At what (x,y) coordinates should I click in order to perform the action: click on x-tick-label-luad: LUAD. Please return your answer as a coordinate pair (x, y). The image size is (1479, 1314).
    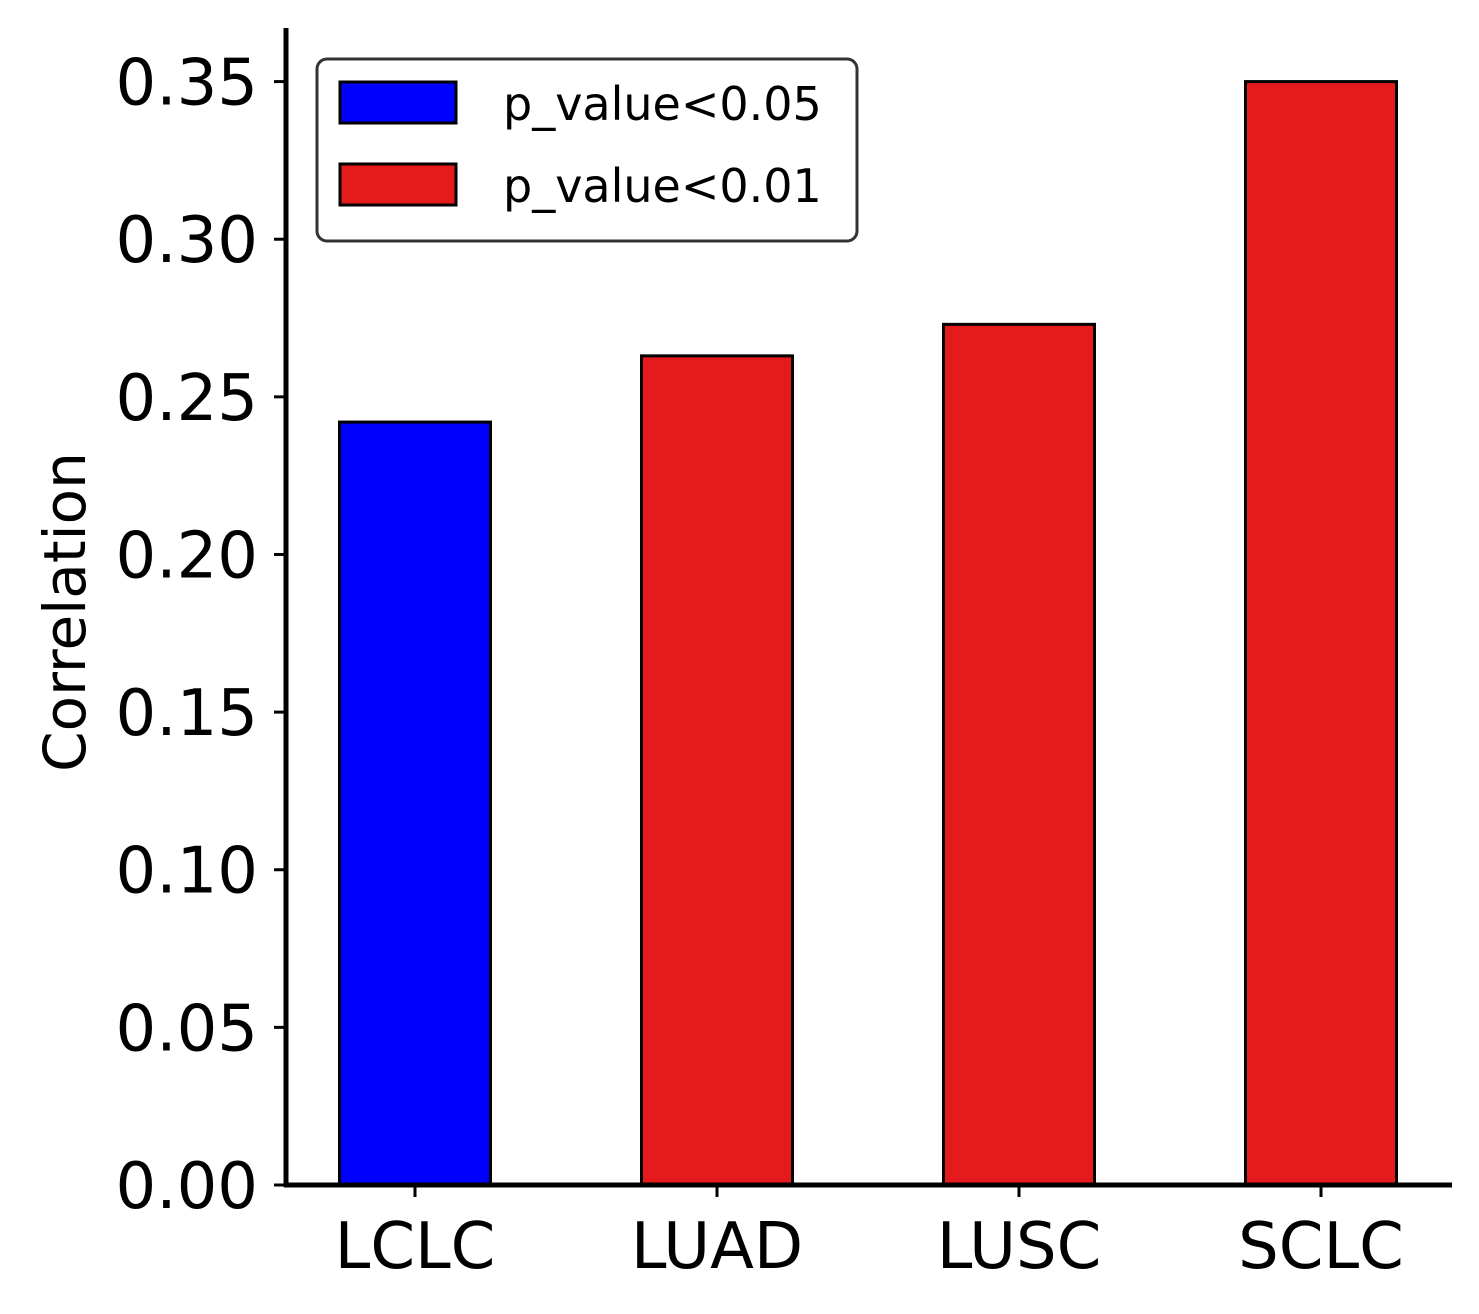
    Looking at the image, I should click on (717, 1247).